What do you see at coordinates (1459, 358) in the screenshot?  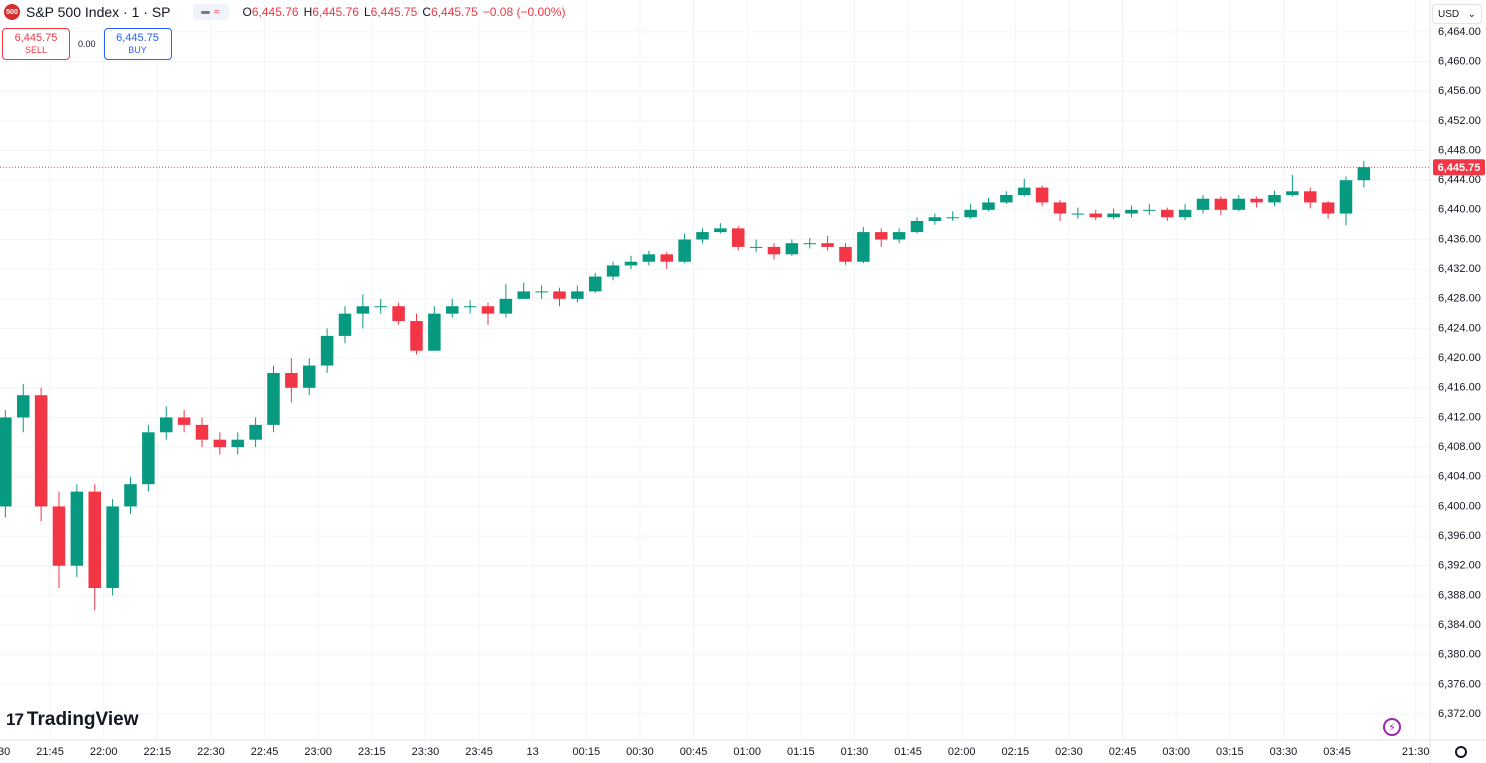 I see `y-tick-label: 6,420.00` at bounding box center [1459, 358].